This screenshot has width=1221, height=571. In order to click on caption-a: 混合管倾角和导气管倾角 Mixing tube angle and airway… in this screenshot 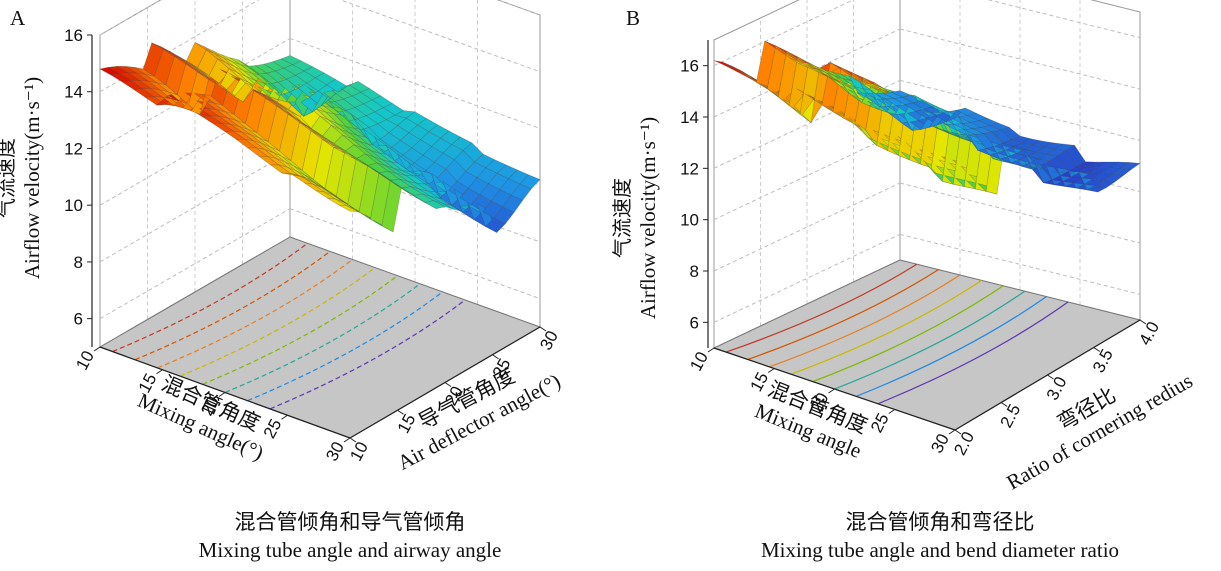, I will do `click(350, 536)`.